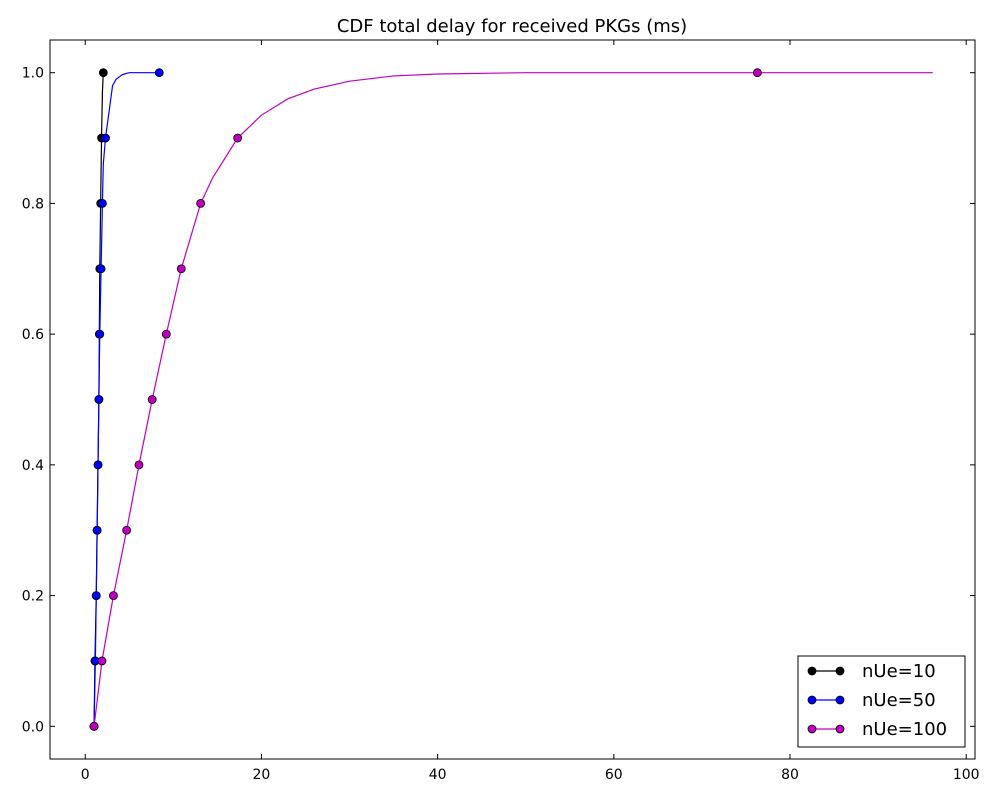  I want to click on chart-title: CDF total delay for received PKGs (ms), so click(512, 26).